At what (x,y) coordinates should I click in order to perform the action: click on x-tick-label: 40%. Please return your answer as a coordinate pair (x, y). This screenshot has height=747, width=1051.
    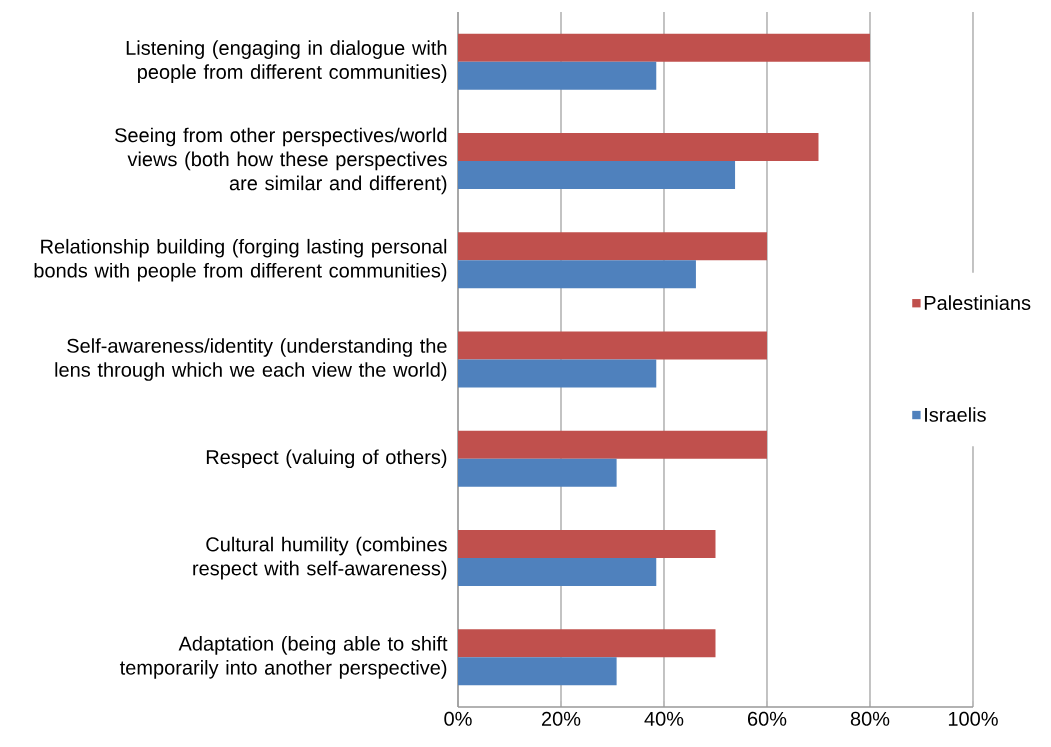
    Looking at the image, I should click on (664, 718).